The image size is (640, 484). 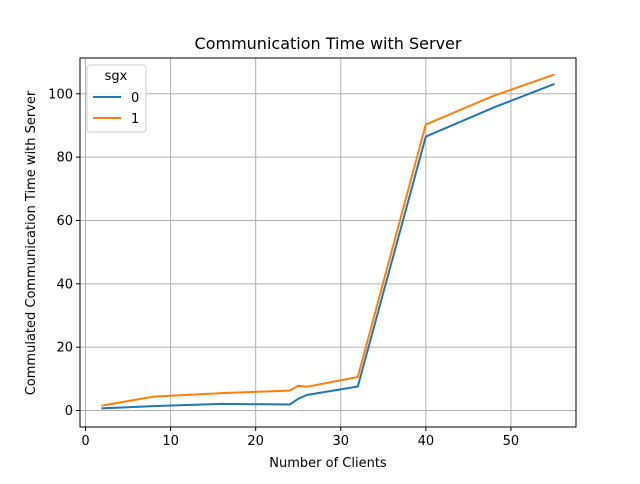 I want to click on x-tick-label: 50, so click(x=511, y=441).